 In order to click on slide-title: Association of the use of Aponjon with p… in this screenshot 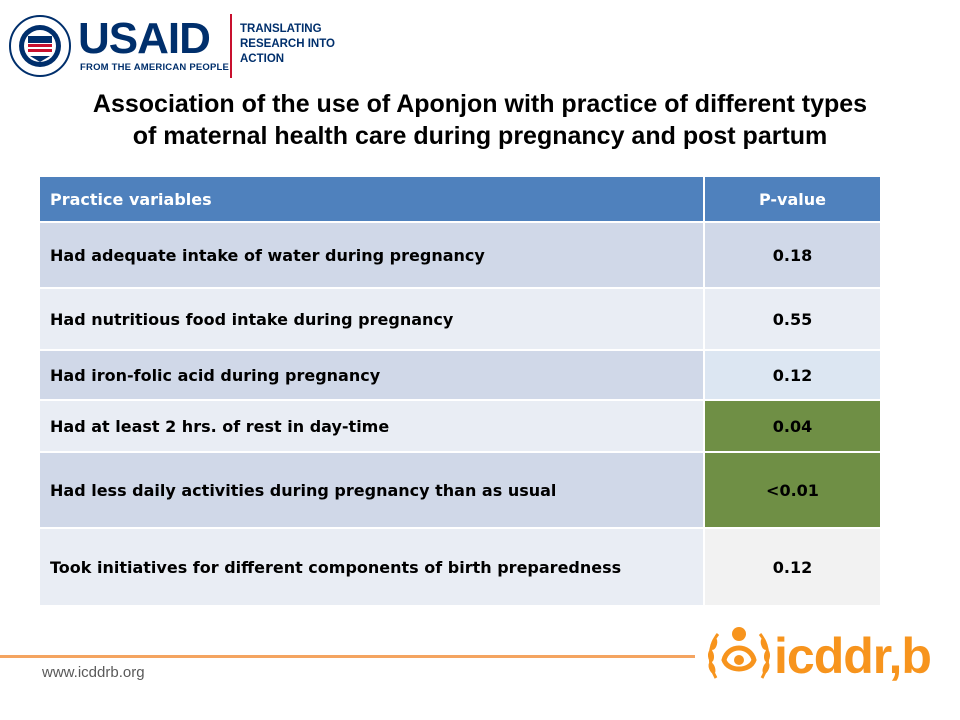, I will do `click(480, 120)`.